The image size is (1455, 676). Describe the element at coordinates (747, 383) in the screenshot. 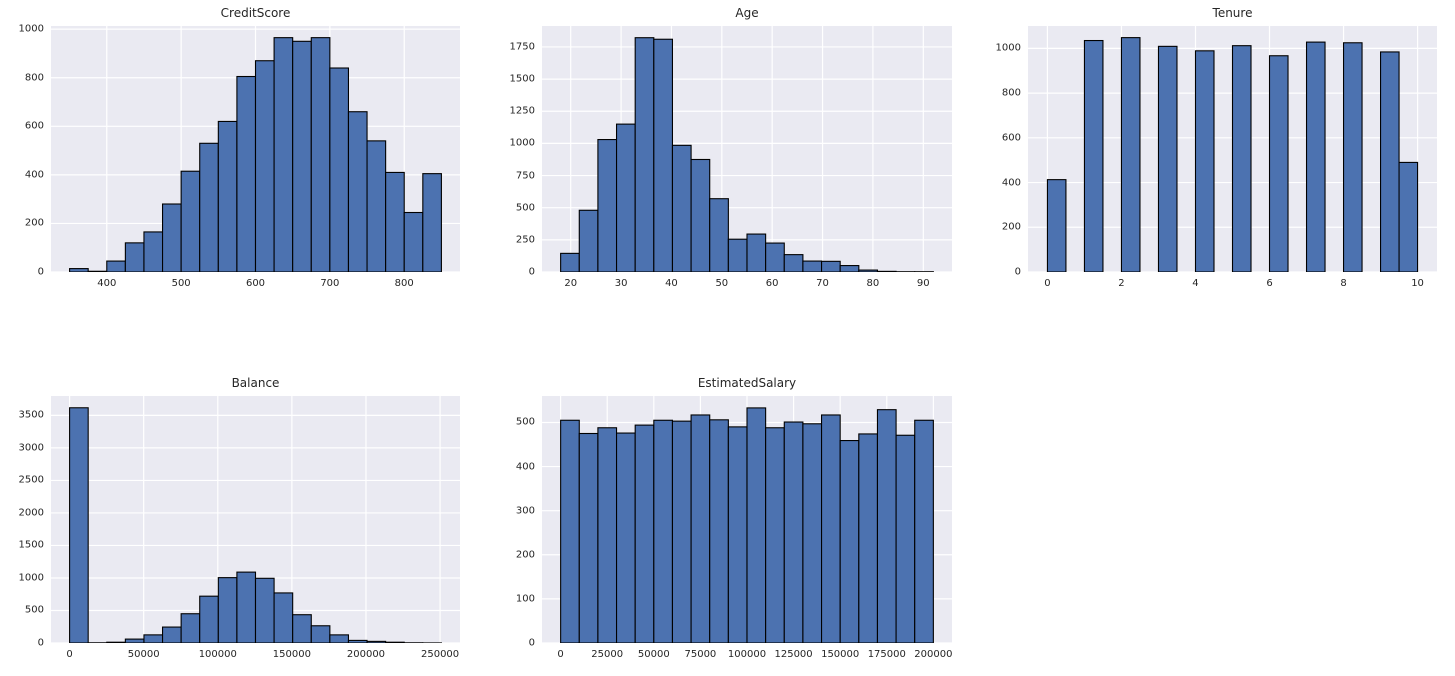

I see `chart-title: EstimatedSalary` at that location.